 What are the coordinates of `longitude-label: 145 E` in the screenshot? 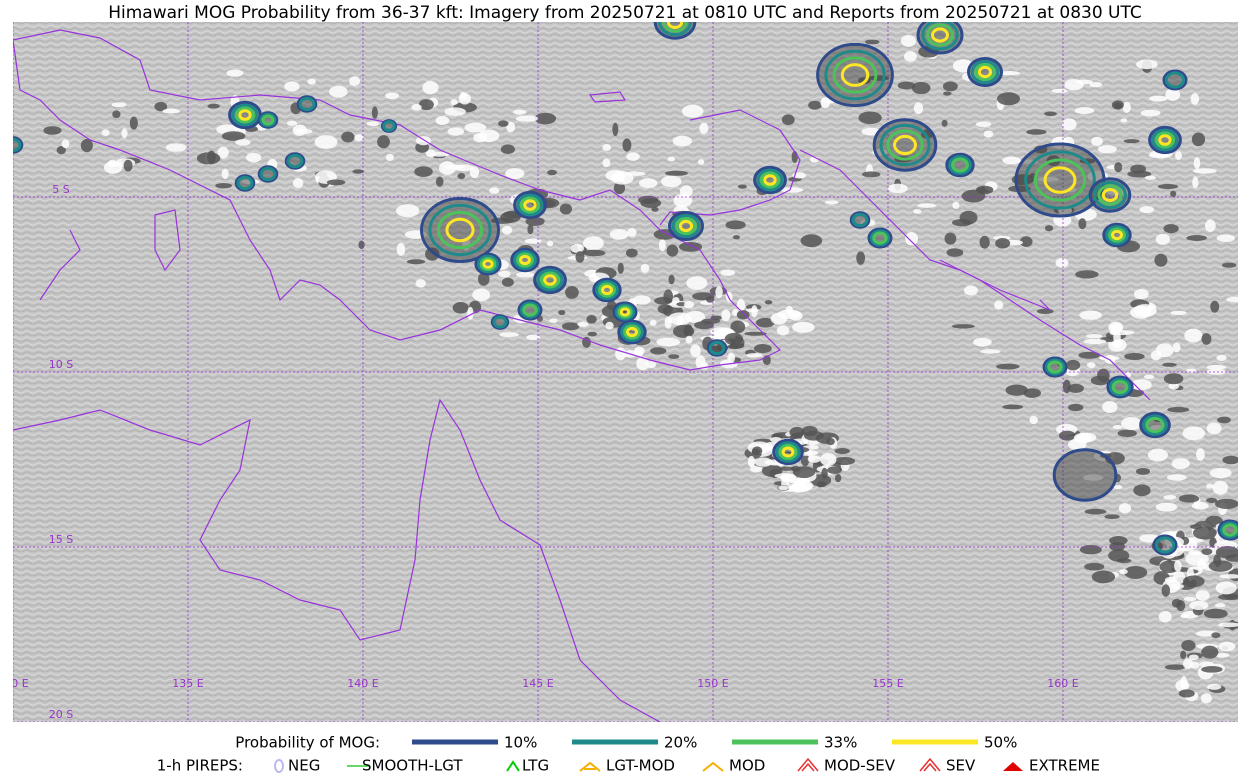 It's located at (537, 683).